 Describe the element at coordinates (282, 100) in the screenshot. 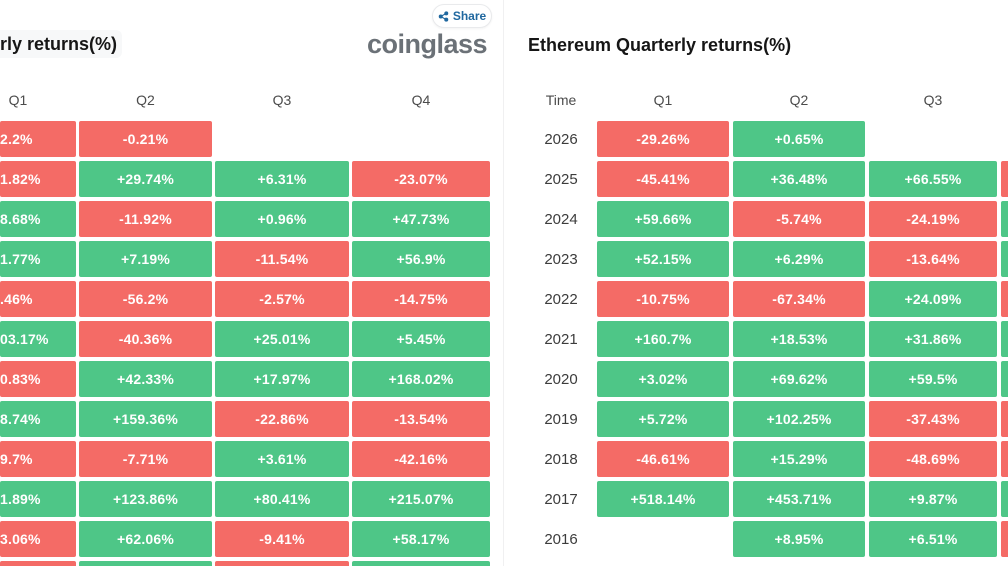

I see `left-column-header-q3: Q3` at that location.